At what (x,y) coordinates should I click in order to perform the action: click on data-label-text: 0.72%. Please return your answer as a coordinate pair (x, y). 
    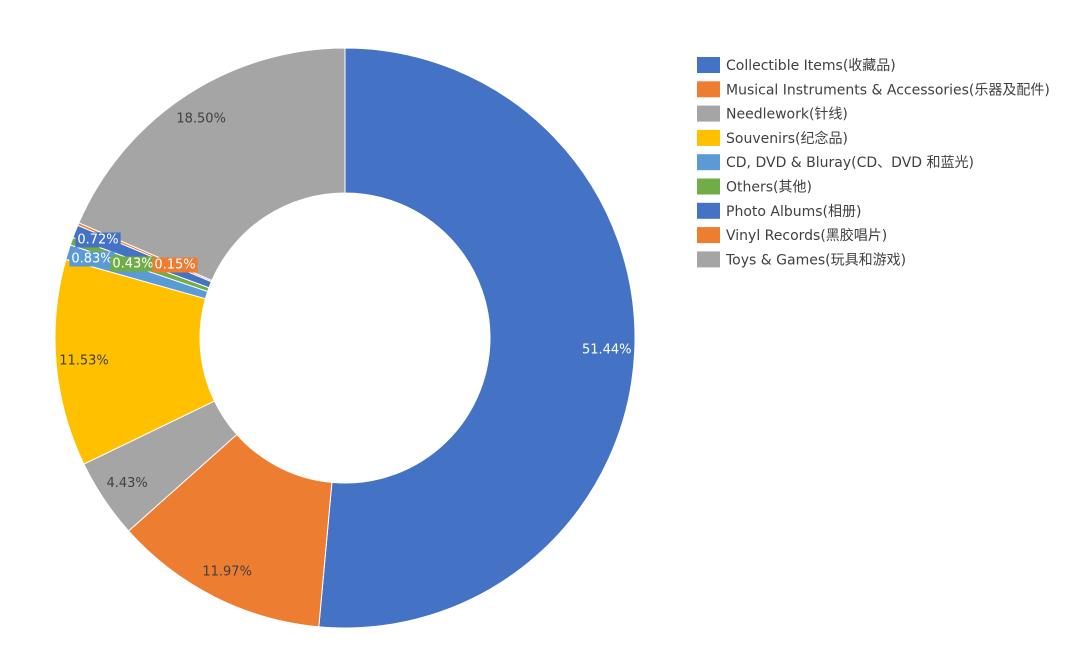
    Looking at the image, I should click on (97, 240).